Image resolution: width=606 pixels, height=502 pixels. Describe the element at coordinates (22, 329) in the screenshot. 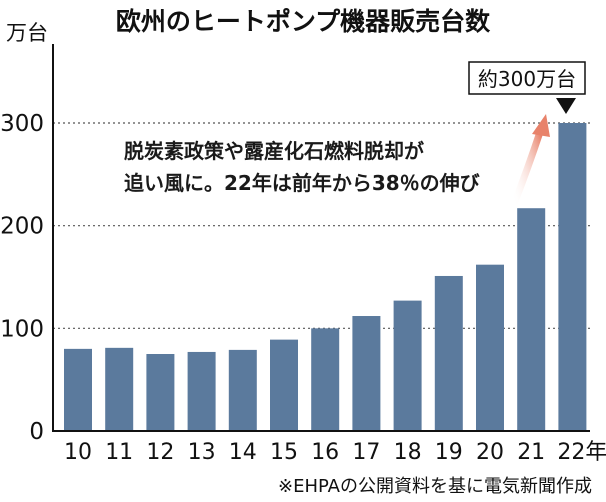

I see `y-tick-label: 100` at that location.